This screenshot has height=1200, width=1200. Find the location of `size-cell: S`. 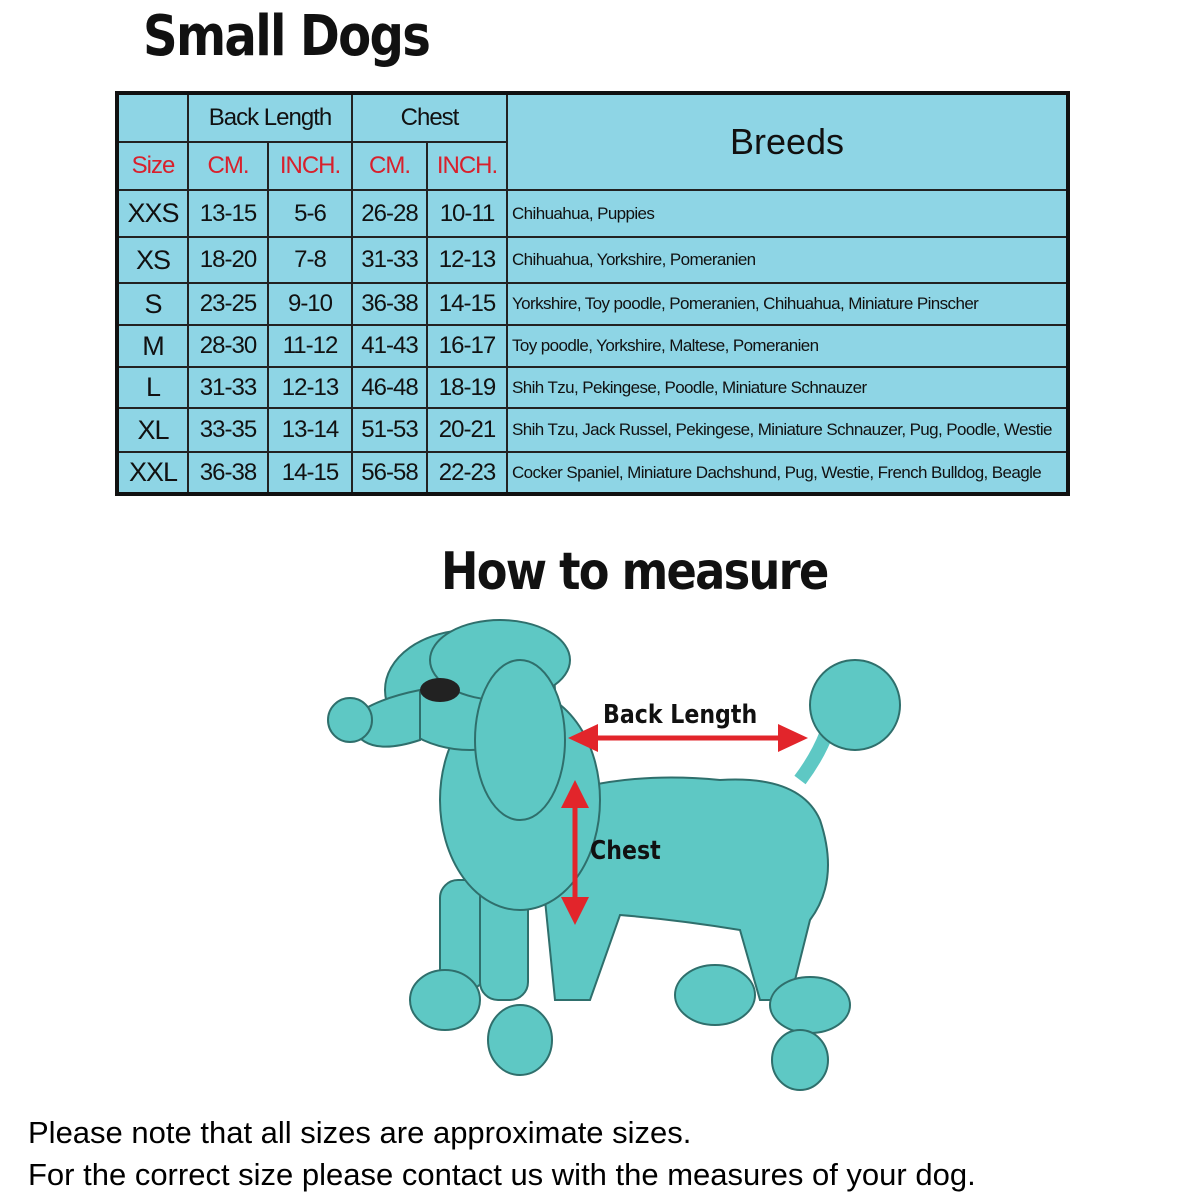

size-cell: S is located at coordinates (152, 304).